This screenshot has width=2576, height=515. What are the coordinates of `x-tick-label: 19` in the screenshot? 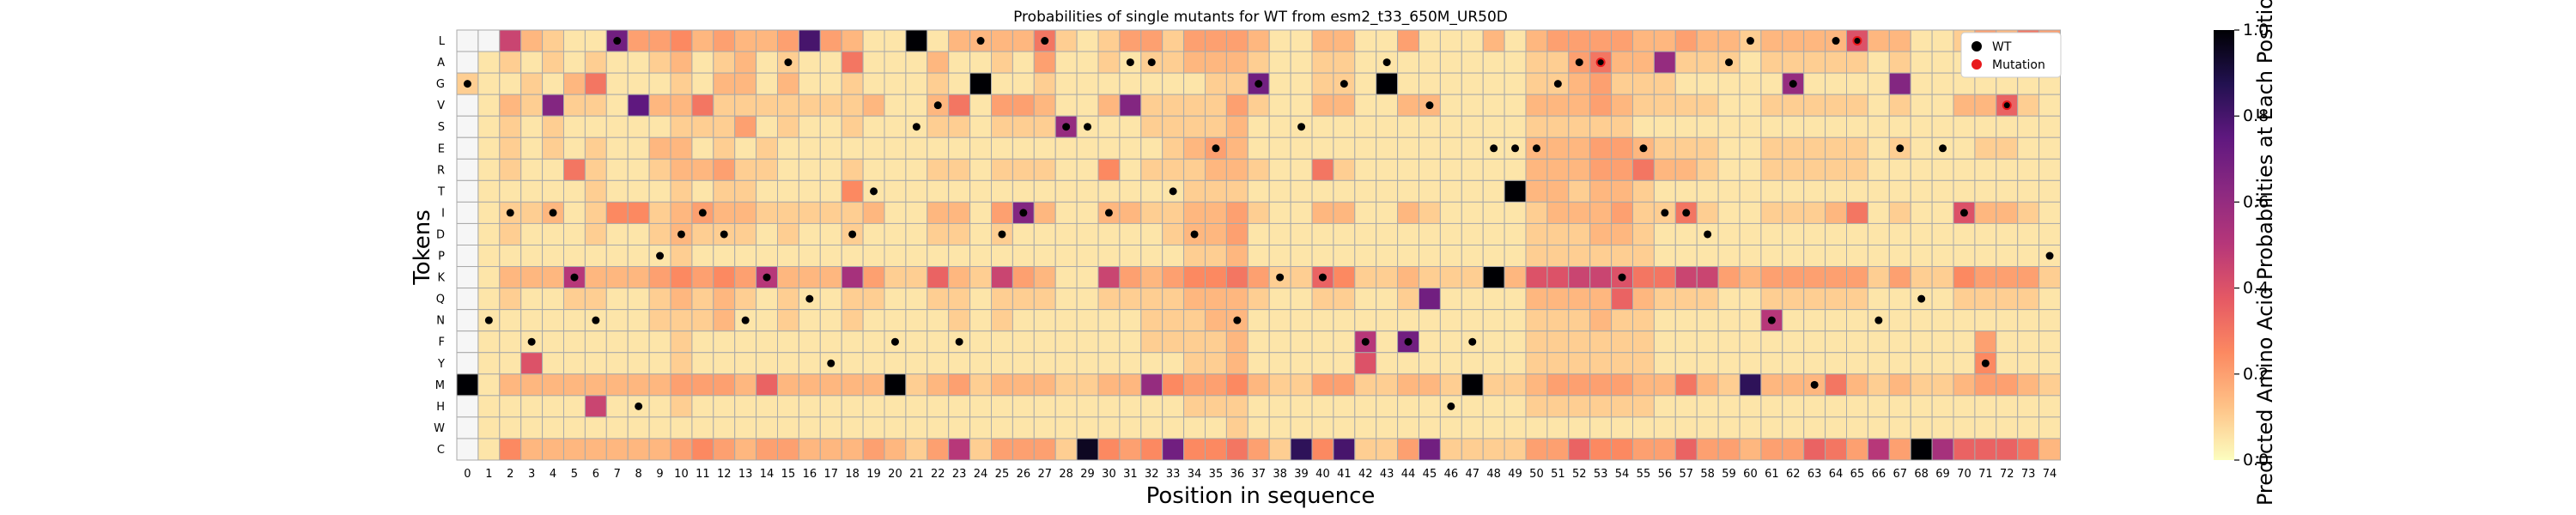 It's located at (874, 474).